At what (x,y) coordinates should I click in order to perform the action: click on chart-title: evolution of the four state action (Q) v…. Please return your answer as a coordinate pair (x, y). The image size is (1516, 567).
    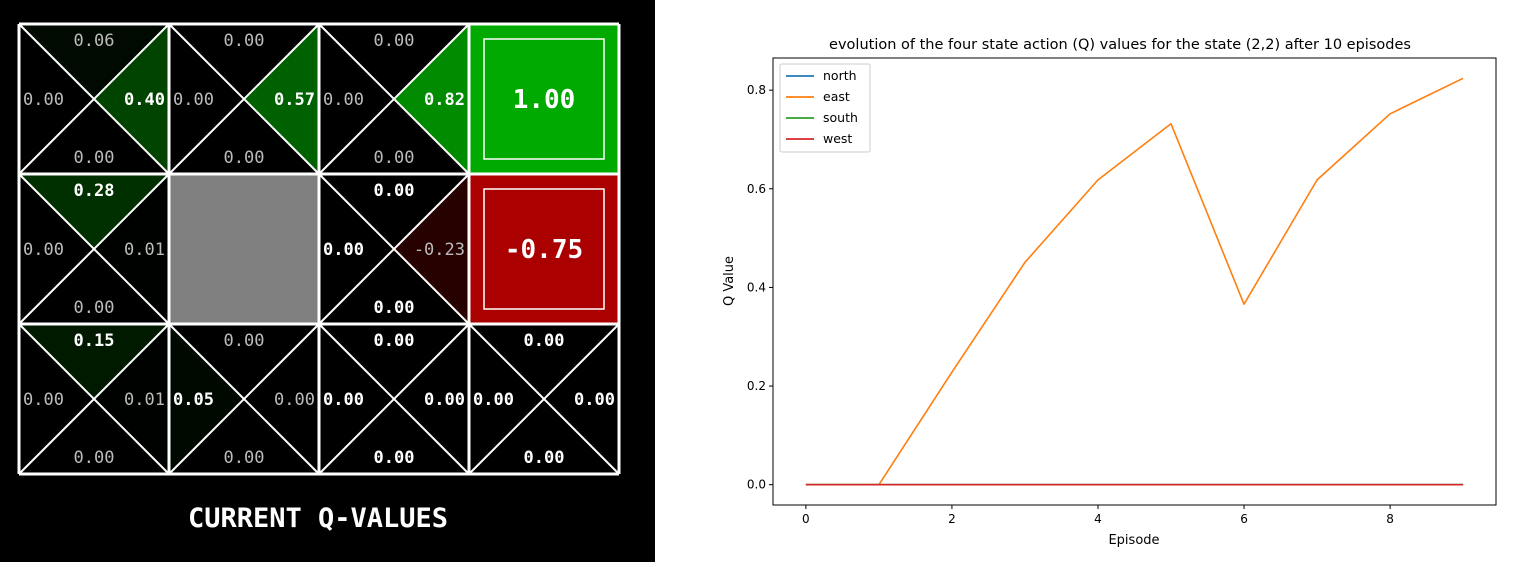
    Looking at the image, I should click on (1120, 45).